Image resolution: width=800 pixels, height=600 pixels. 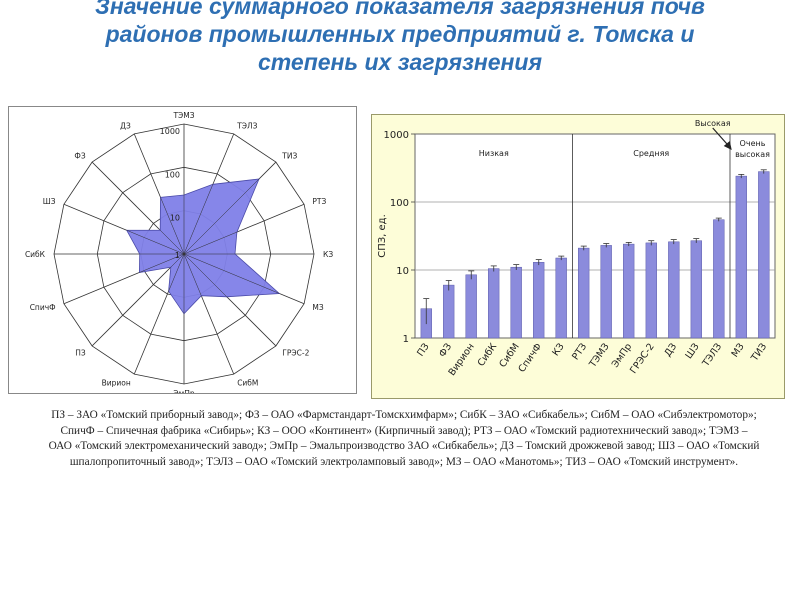 What do you see at coordinates (319, 201) in the screenshot?
I see `radar-category-label: РТЗ` at bounding box center [319, 201].